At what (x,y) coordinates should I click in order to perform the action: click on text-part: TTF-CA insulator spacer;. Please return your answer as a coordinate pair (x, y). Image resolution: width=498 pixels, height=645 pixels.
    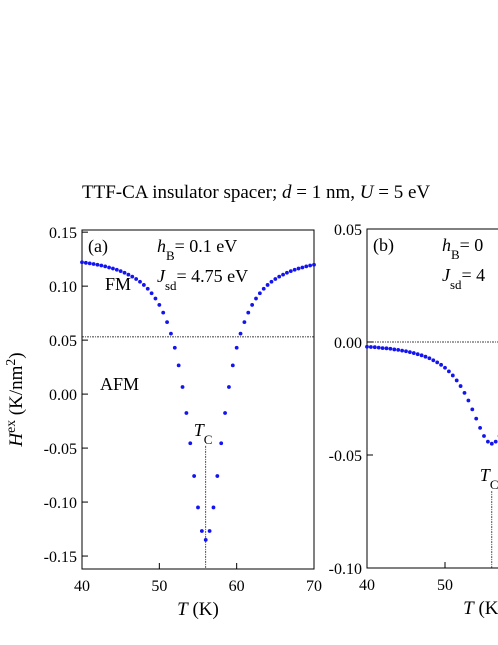
    Looking at the image, I should click on (182, 192).